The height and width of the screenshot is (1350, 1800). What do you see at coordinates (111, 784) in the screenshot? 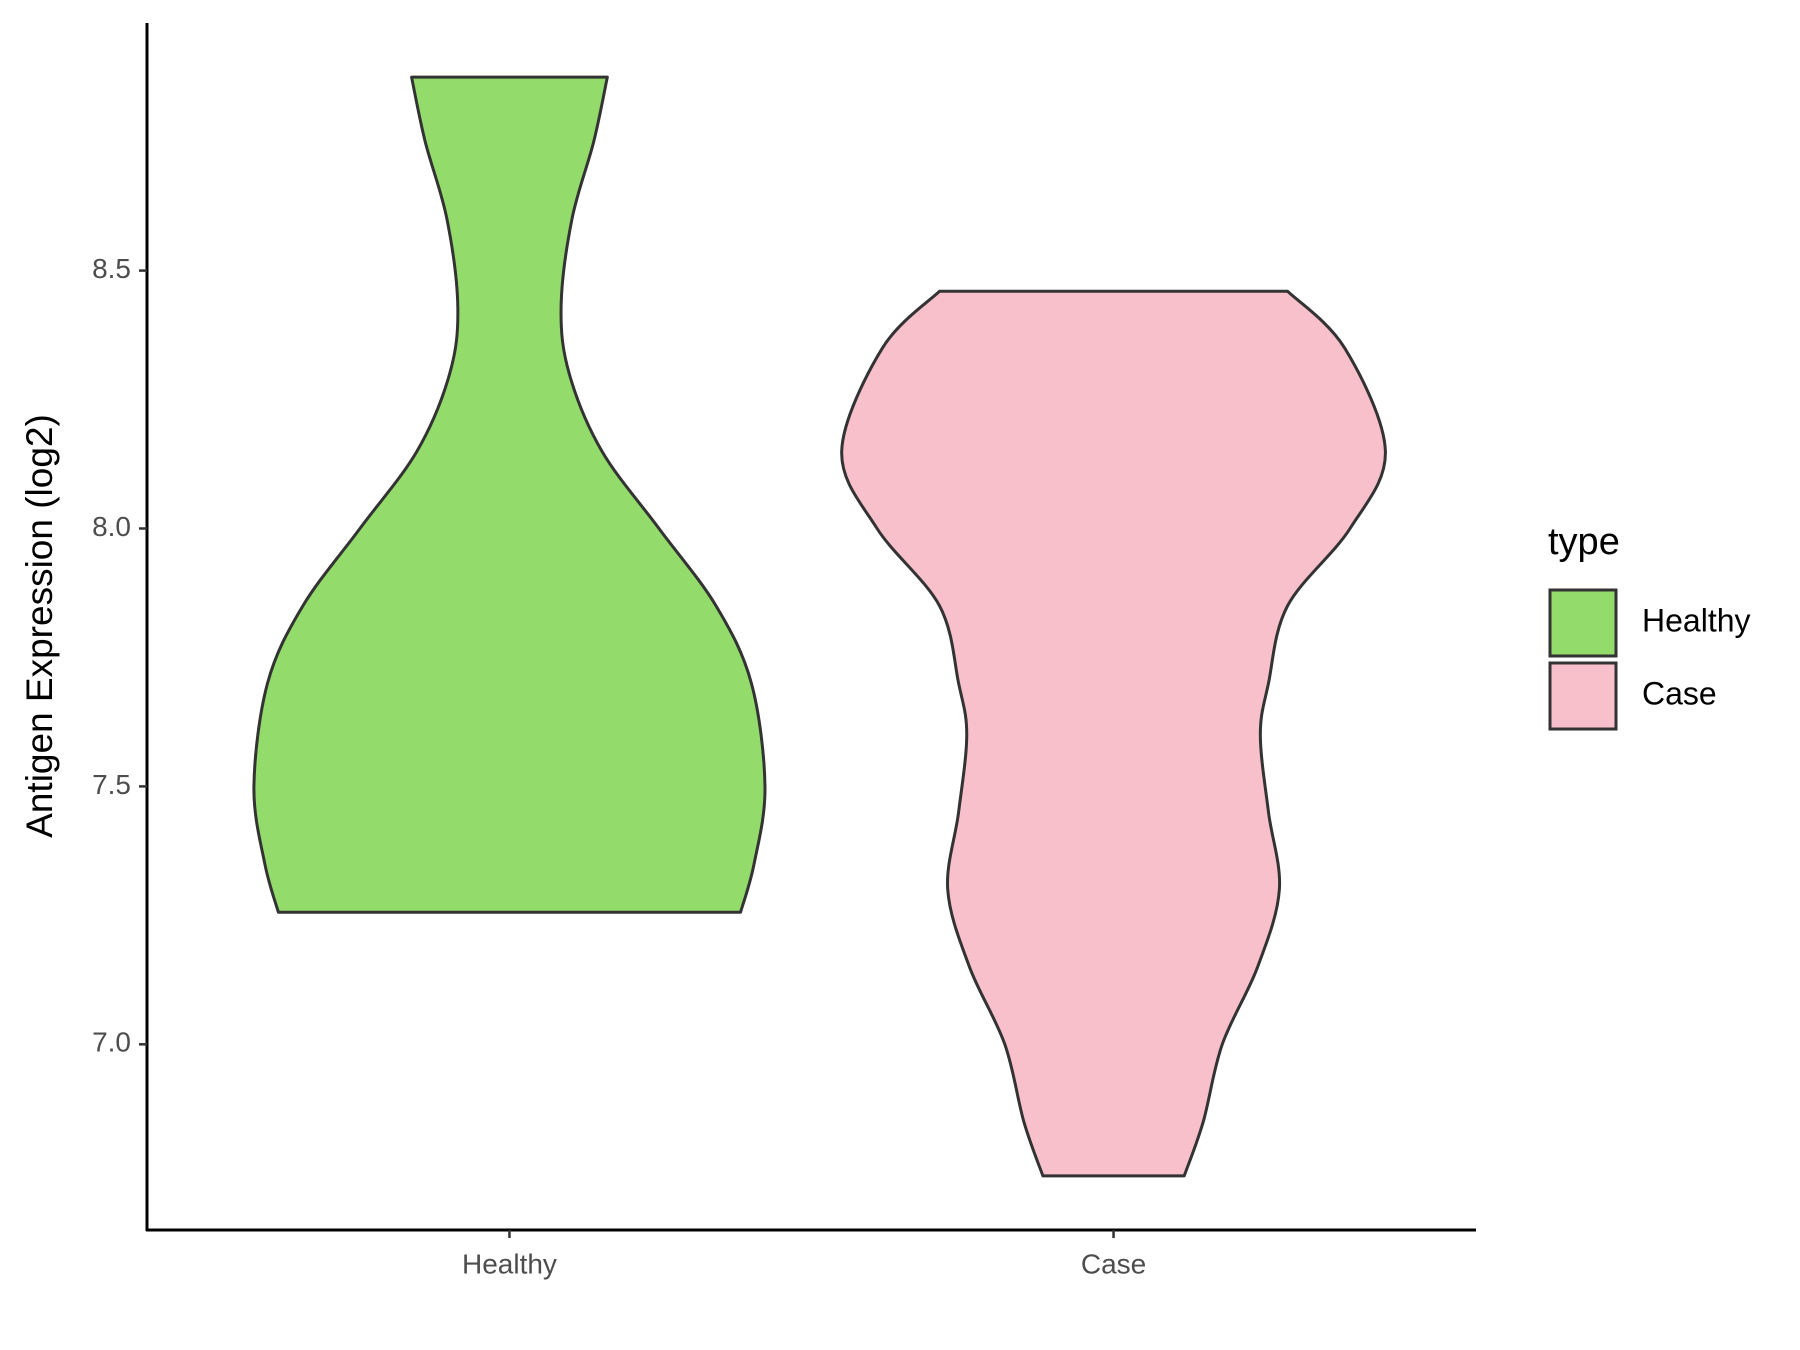
I see `y-tick-label: 7.5` at bounding box center [111, 784].